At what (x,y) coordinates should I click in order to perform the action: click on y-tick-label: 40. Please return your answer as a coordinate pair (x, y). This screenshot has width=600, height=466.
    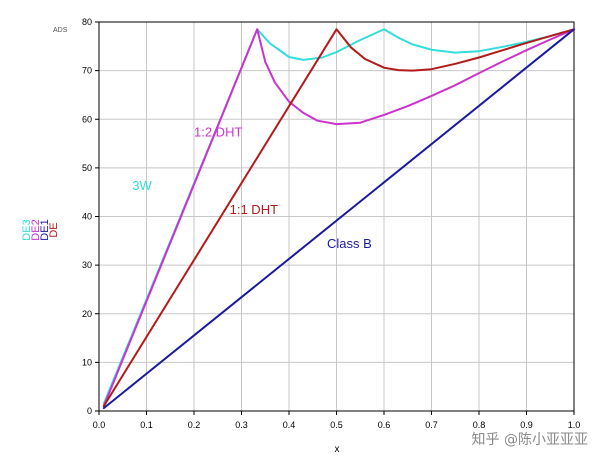
    Looking at the image, I should click on (87, 217).